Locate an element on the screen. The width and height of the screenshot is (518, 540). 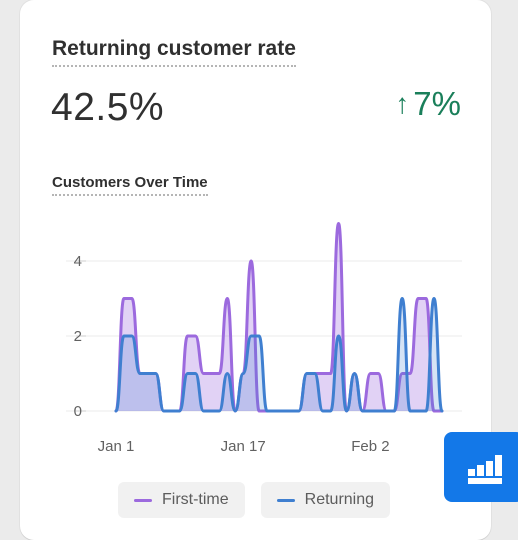
returning-swatch is located at coordinates (285, 500).